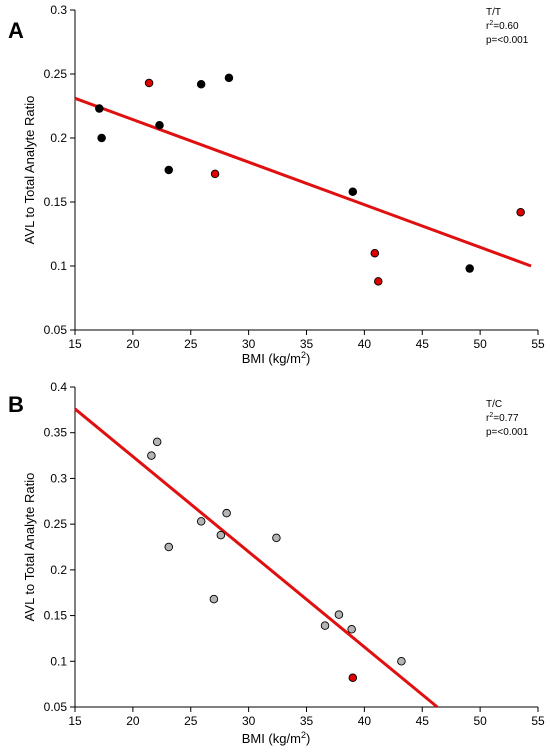 This screenshot has height=753, width=550. Describe the element at coordinates (75, 344) in the screenshot. I see `panel-a-x-tick-label: 15` at that location.